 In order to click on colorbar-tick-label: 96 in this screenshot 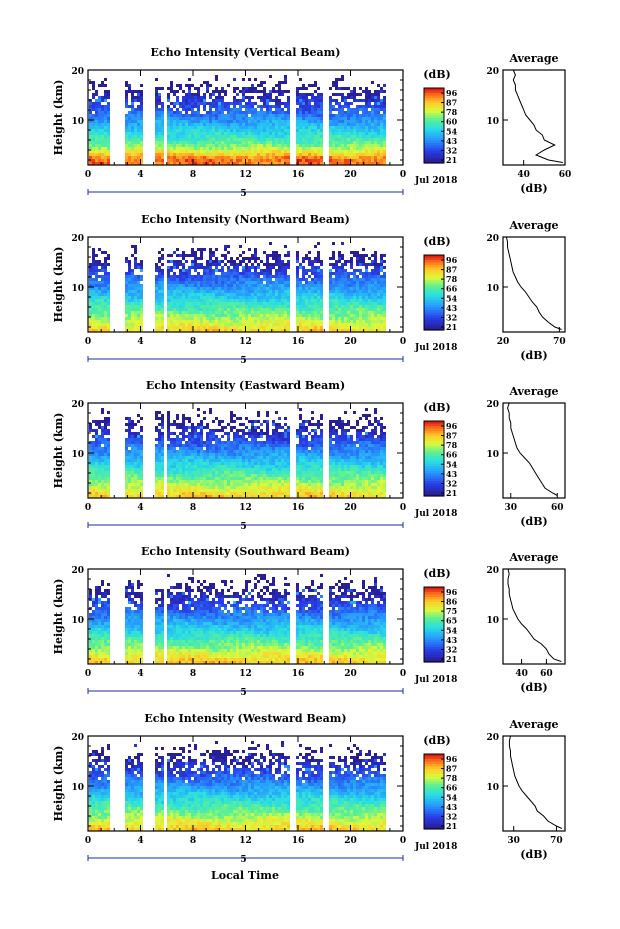, I will do `click(452, 93)`.